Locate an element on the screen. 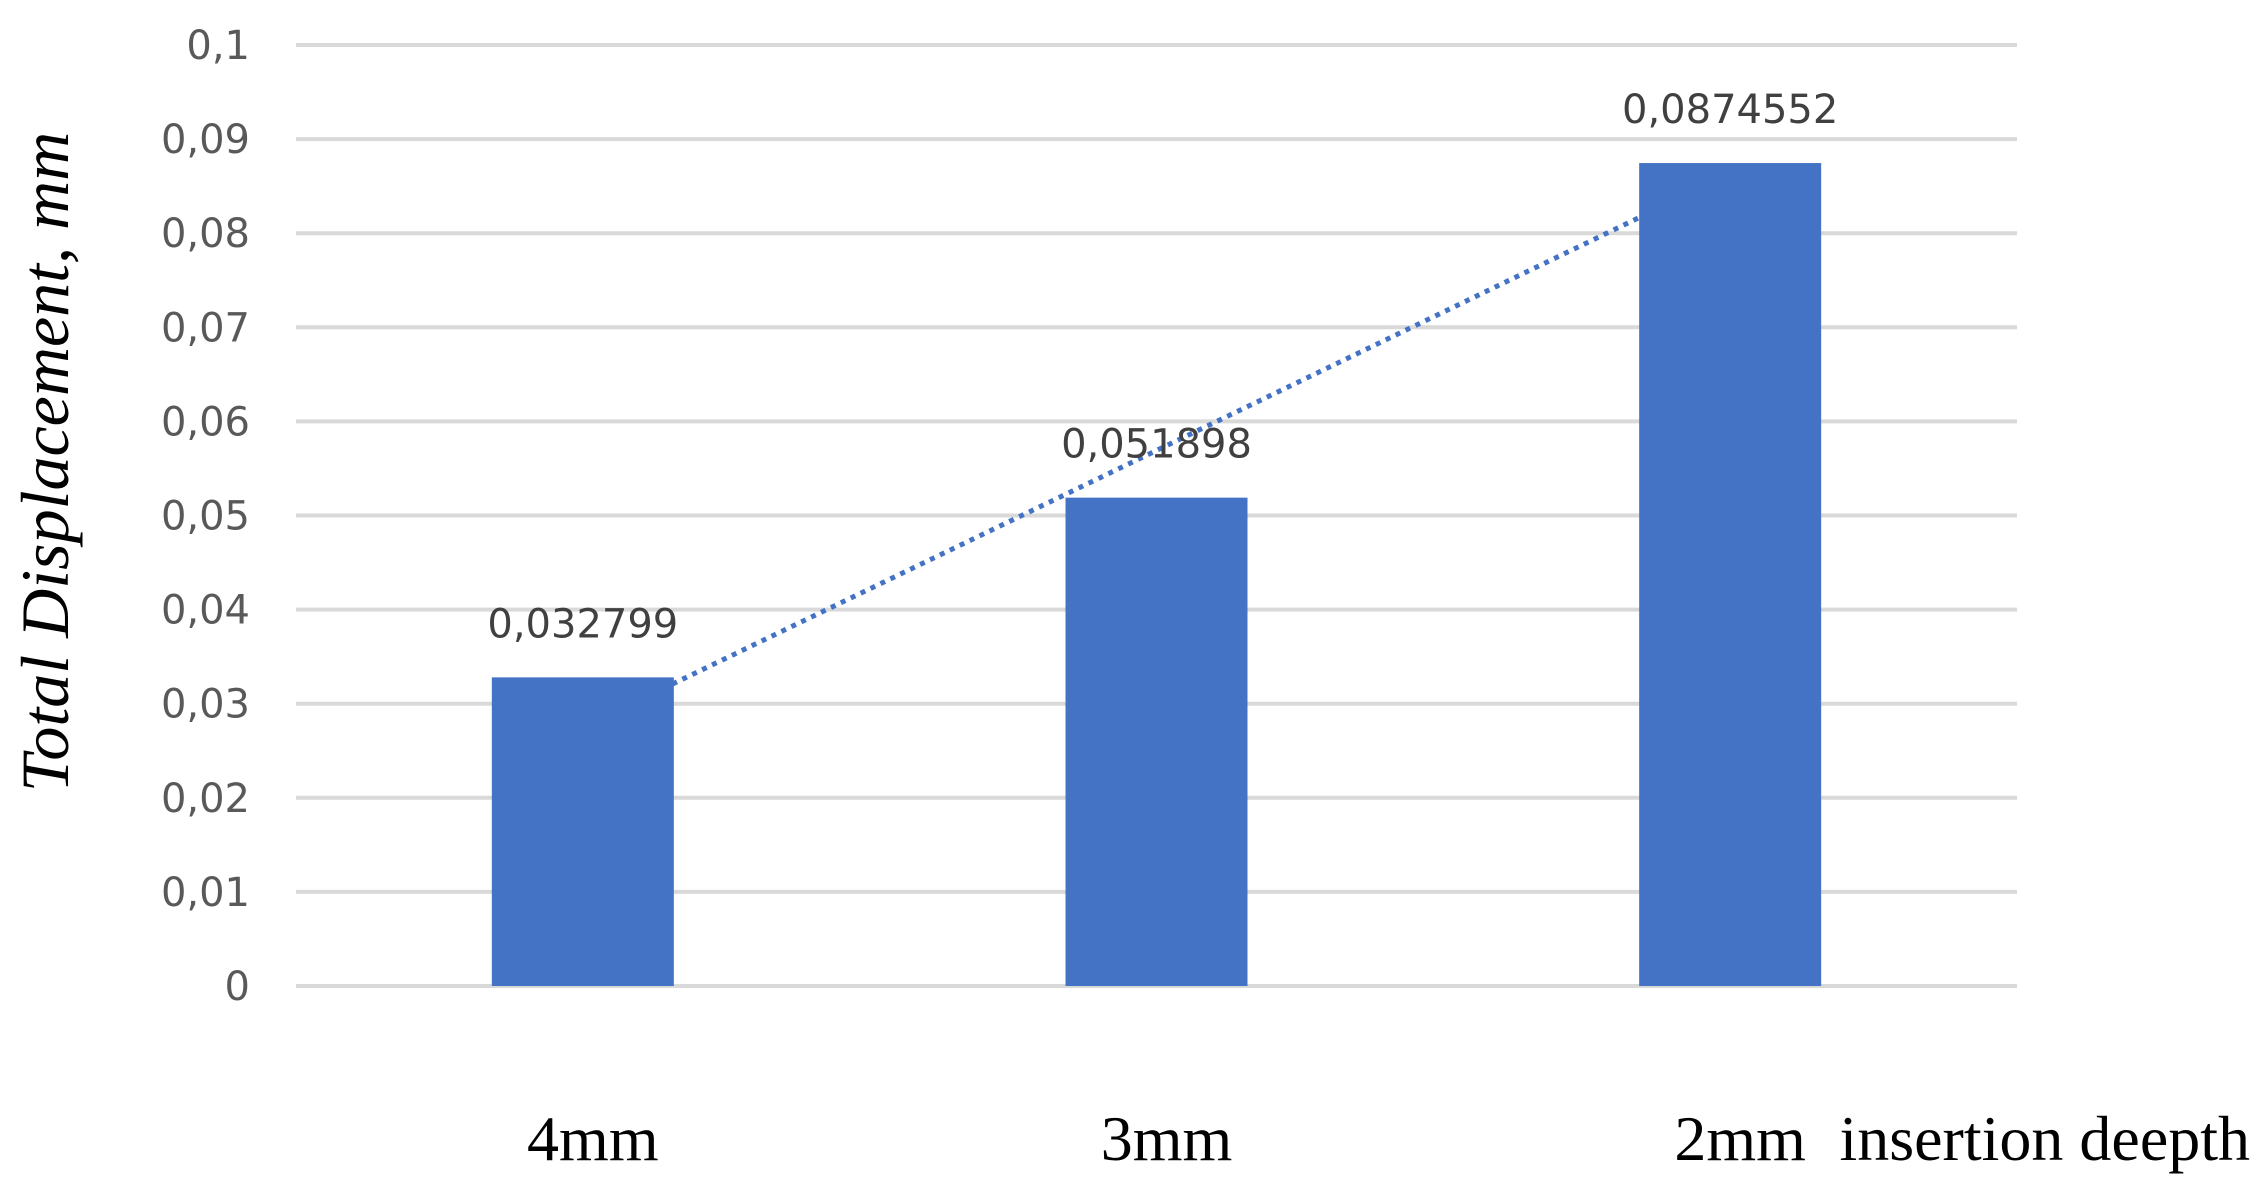  y-tick-labels: 0 0,01 0,02 0,03 0,04 0,05 0,06 0,07 0,08 0,09 0,1 is located at coordinates (205, 516).